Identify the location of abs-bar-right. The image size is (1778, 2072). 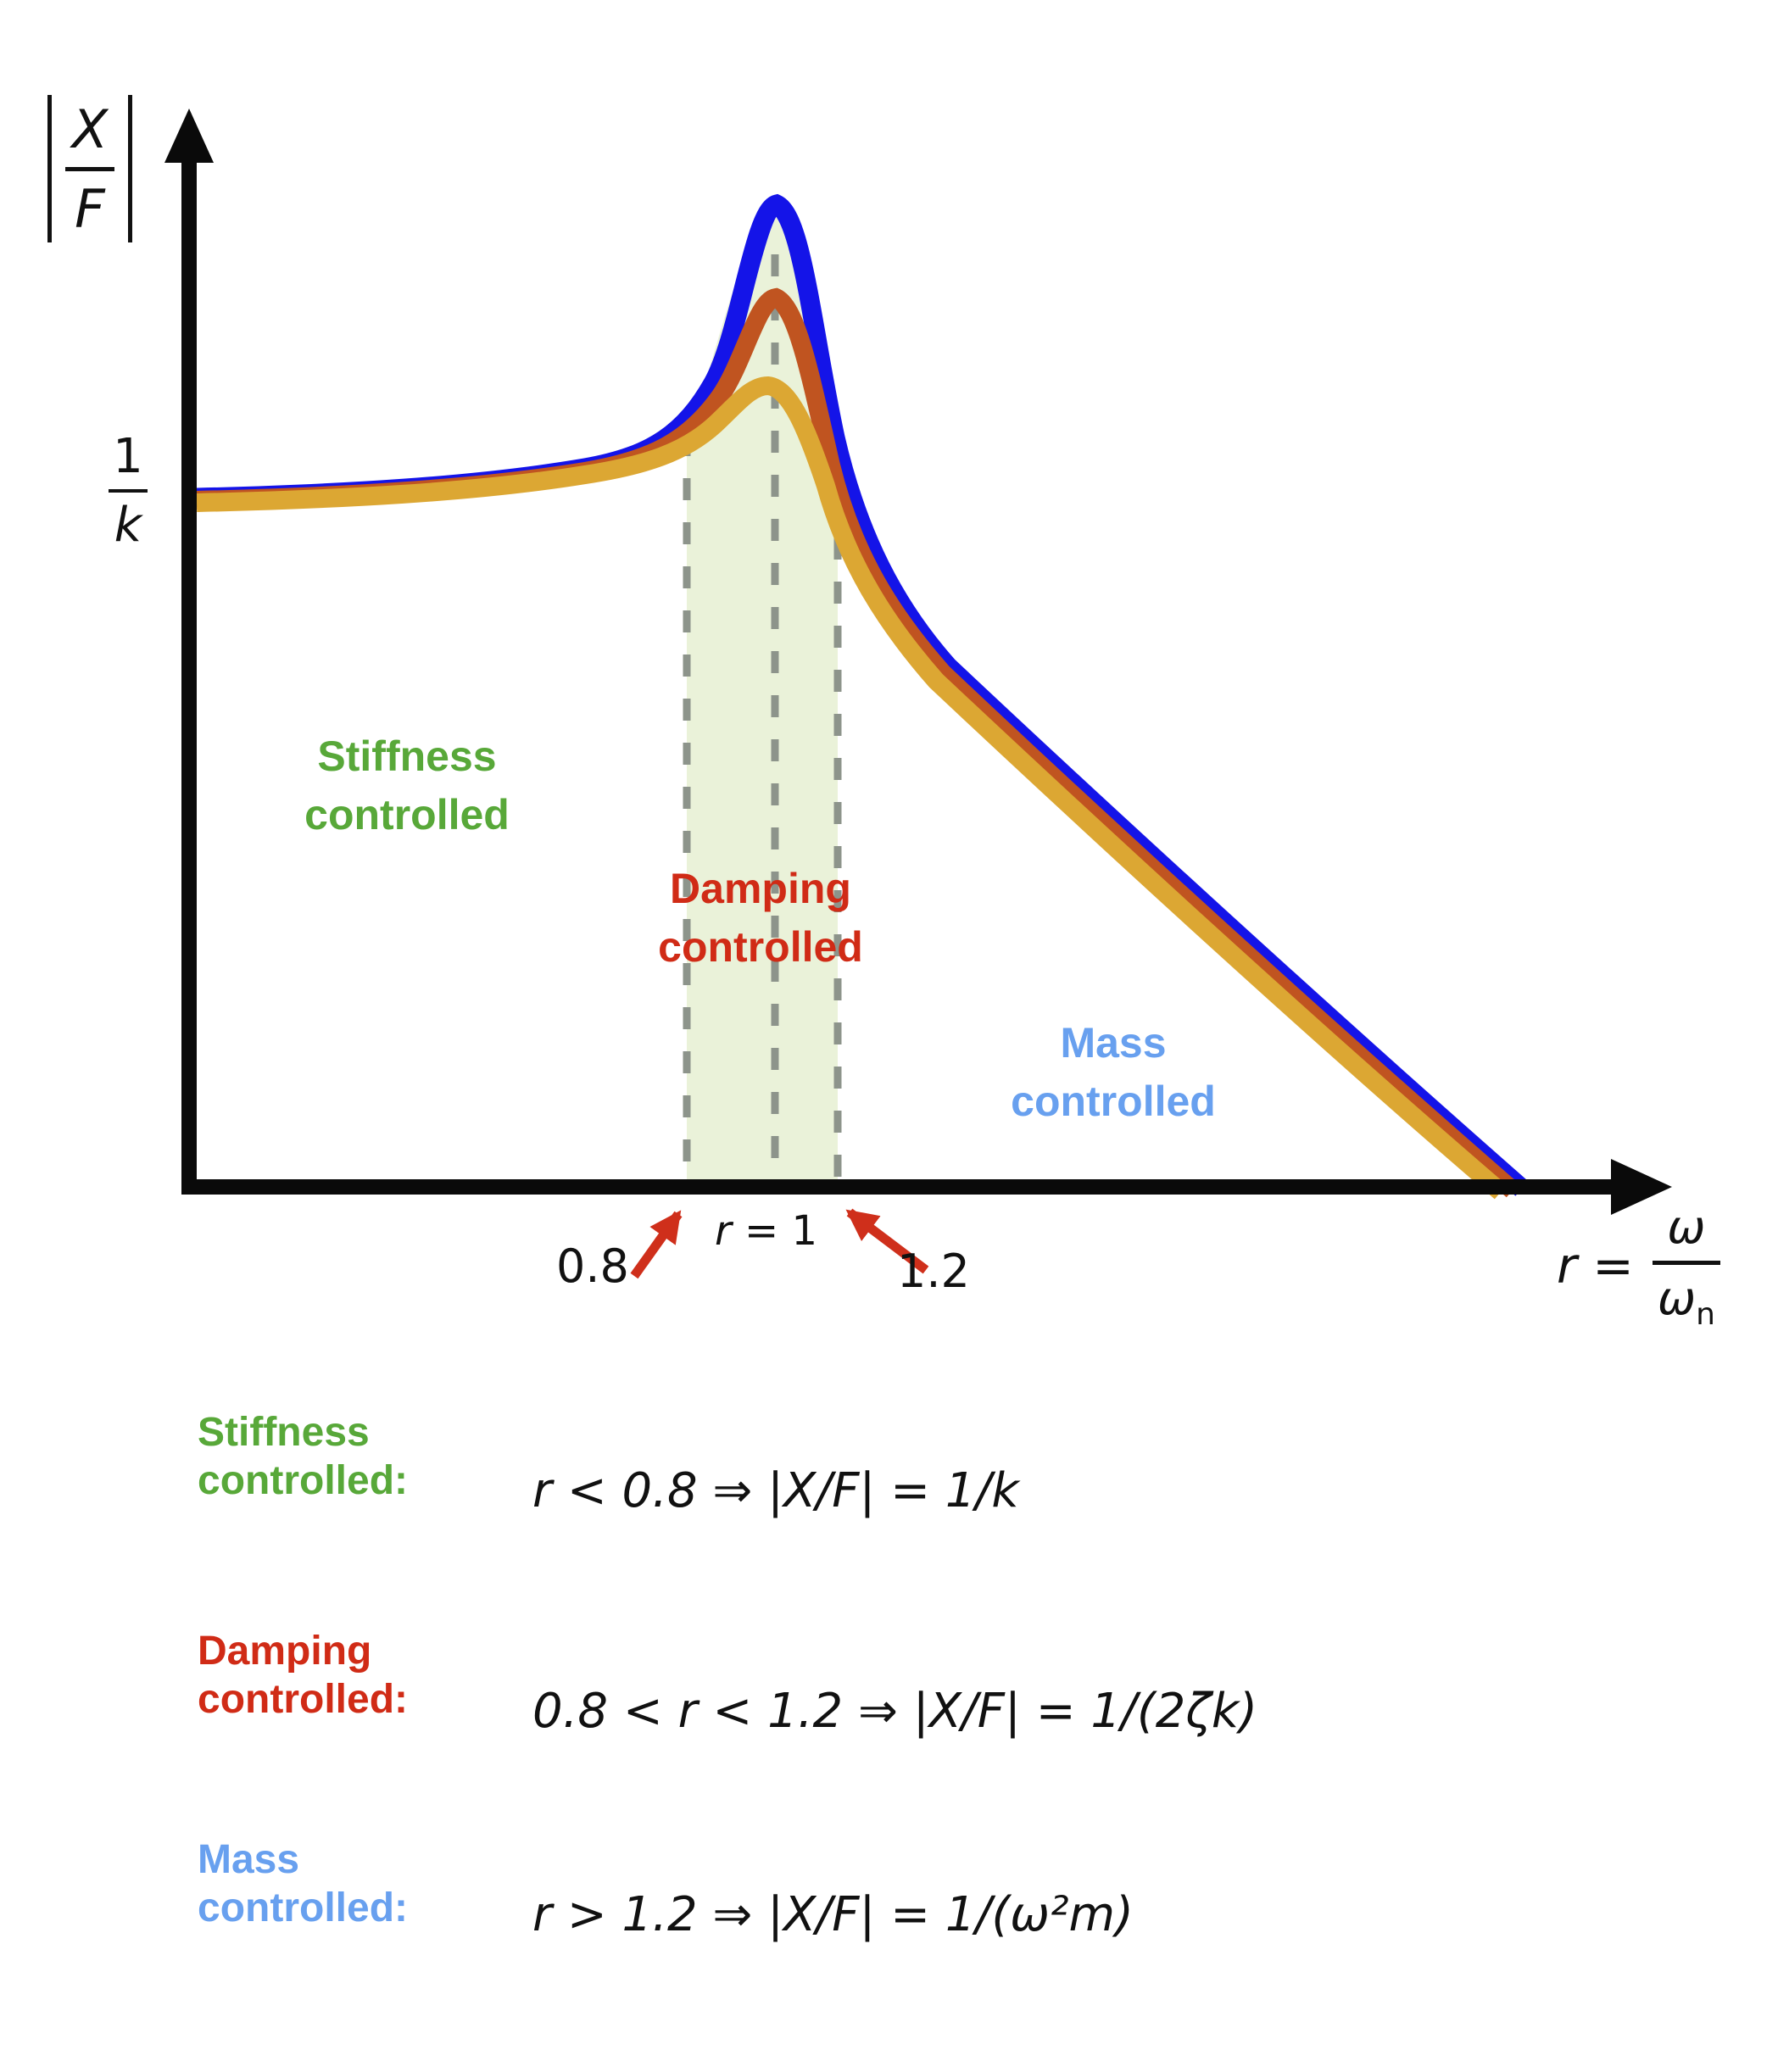
(130, 168).